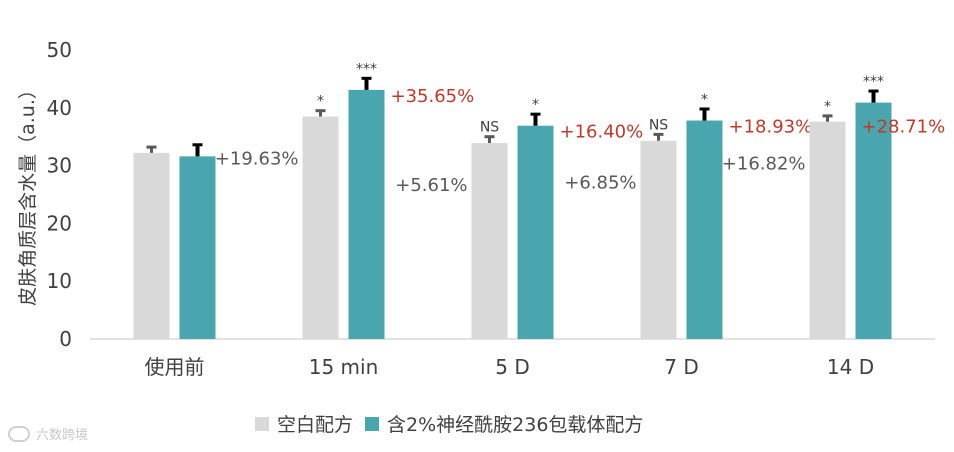 This screenshot has width=954, height=452. I want to click on change-percent-label: +16.82%, so click(764, 164).